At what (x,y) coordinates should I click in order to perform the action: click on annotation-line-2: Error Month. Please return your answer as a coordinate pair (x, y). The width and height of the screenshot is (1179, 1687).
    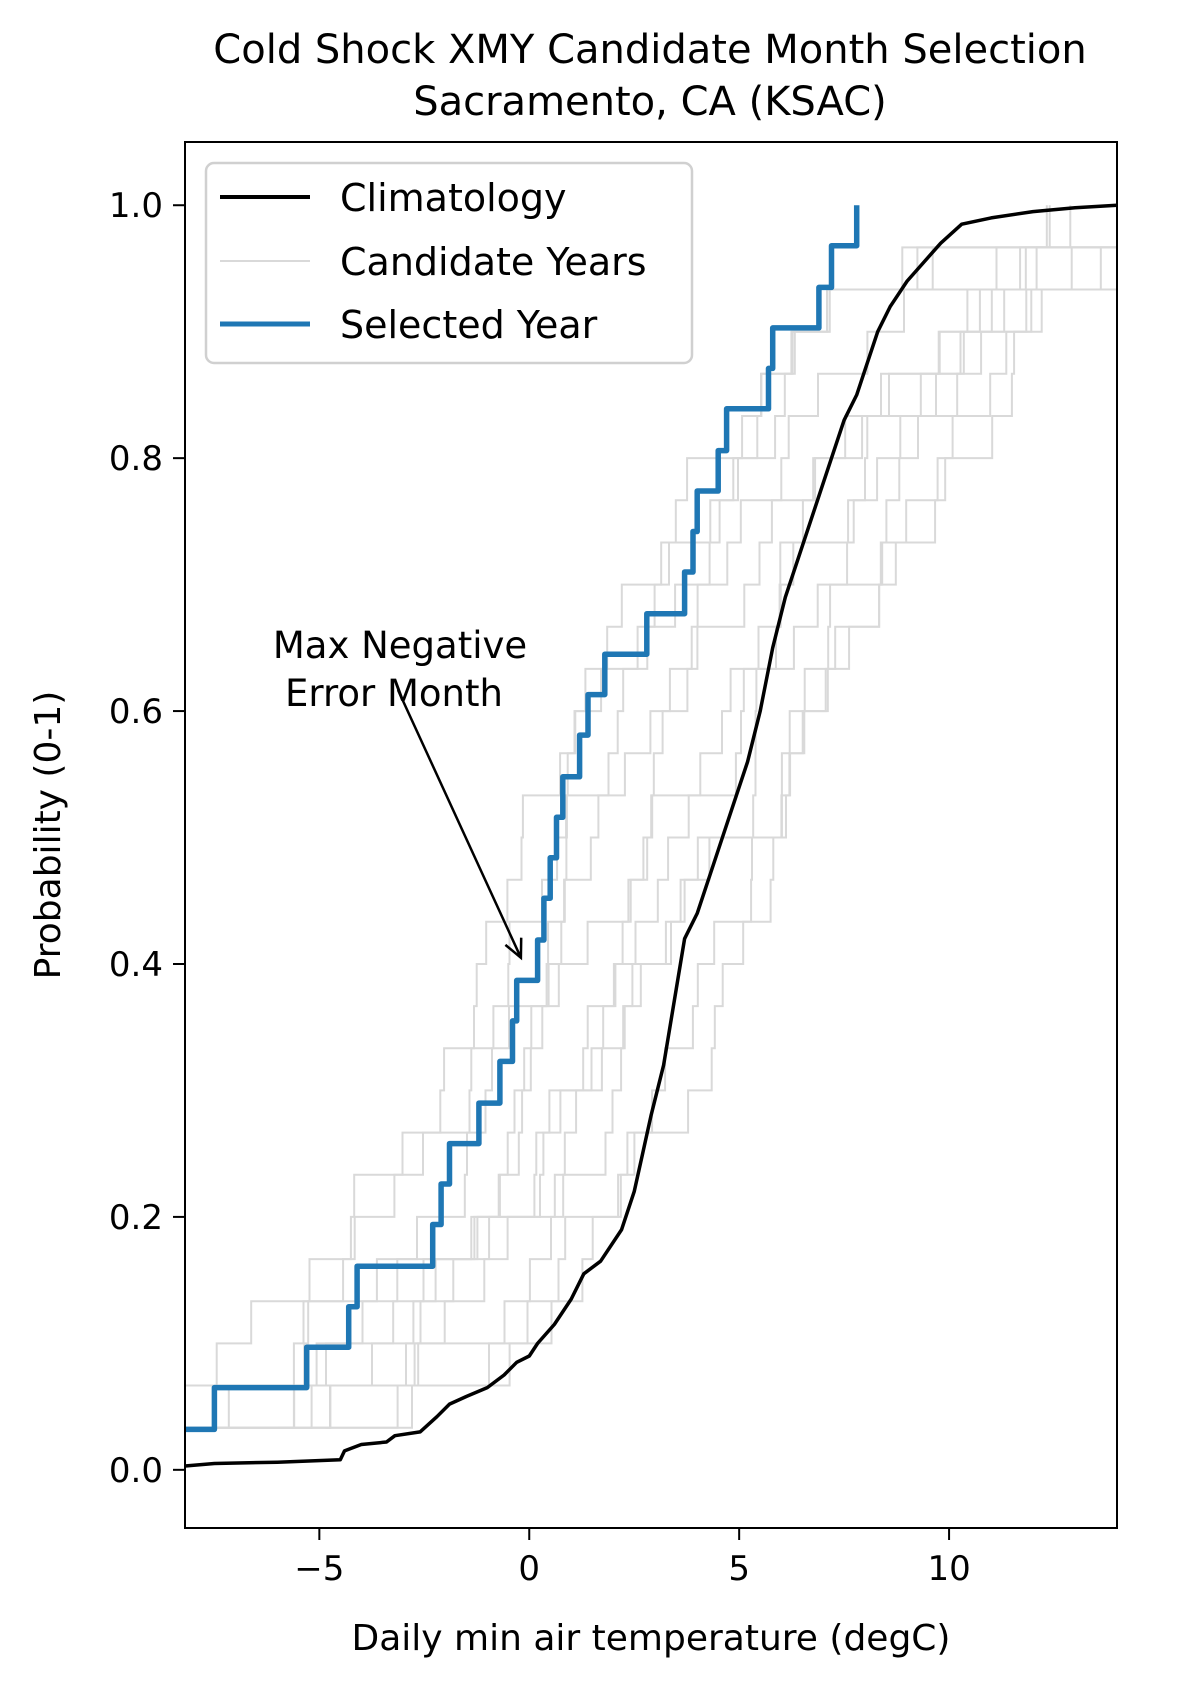
    Looking at the image, I should click on (394, 693).